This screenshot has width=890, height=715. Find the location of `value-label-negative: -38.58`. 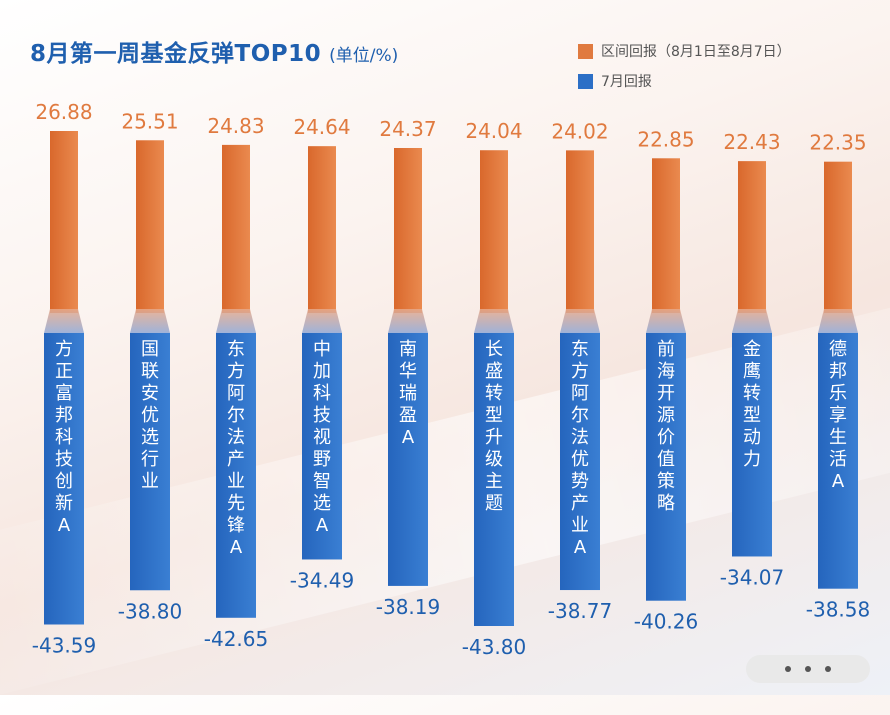

value-label-negative: -38.58 is located at coordinates (838, 610).